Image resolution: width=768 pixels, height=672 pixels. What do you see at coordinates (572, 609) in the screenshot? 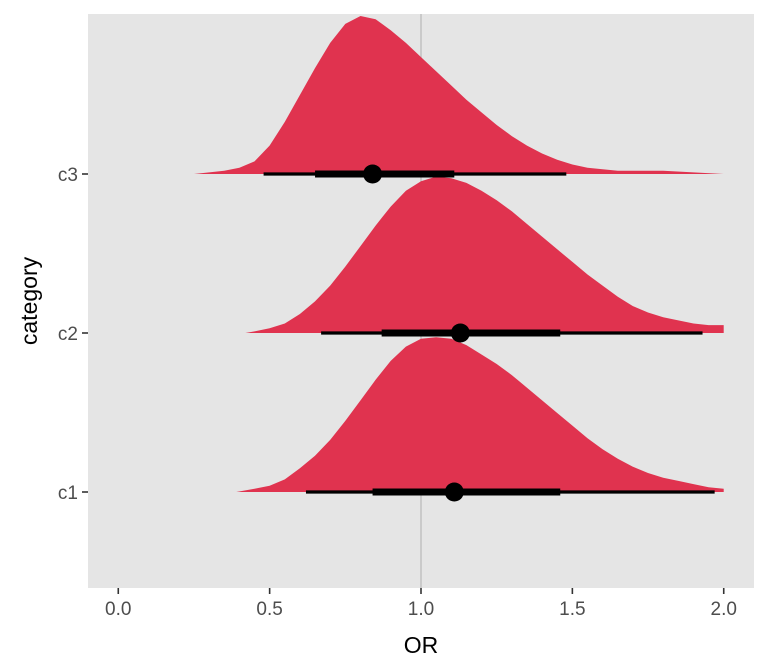
I see `x-tick-label-3: 1.5` at bounding box center [572, 609].